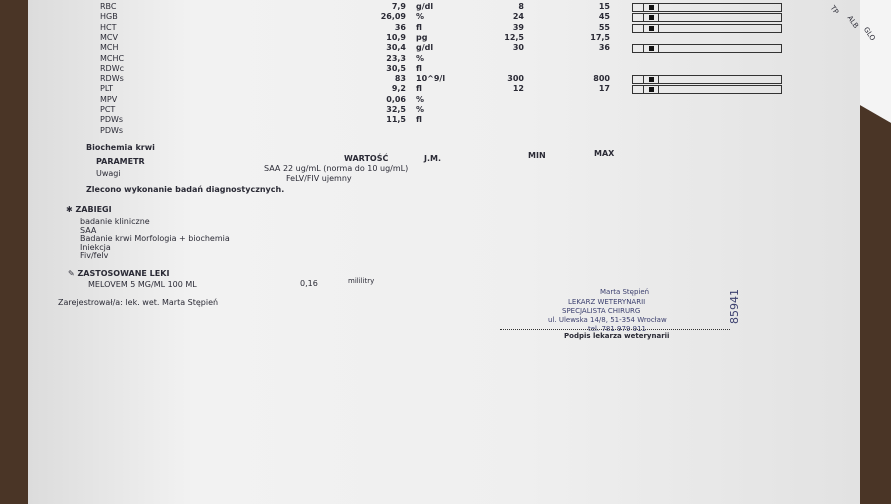 The width and height of the screenshot is (891, 504). I want to click on stamp-line: LEKARZ WETERYNARII, so click(607, 302).